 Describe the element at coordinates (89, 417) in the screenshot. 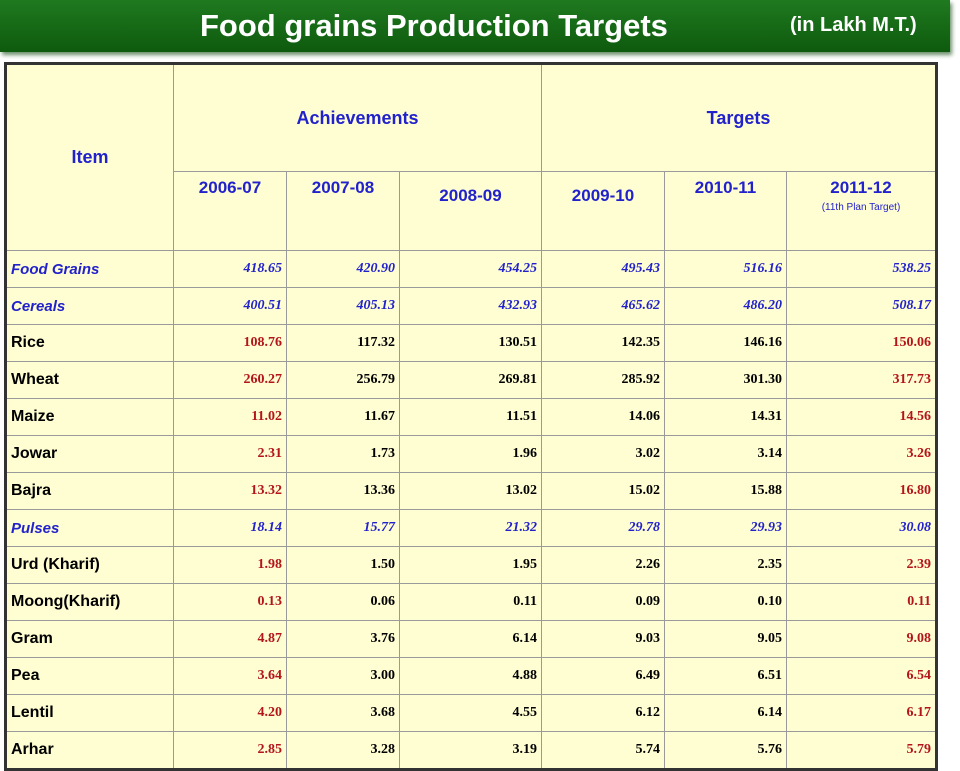

I see `row-label: Maize` at that location.